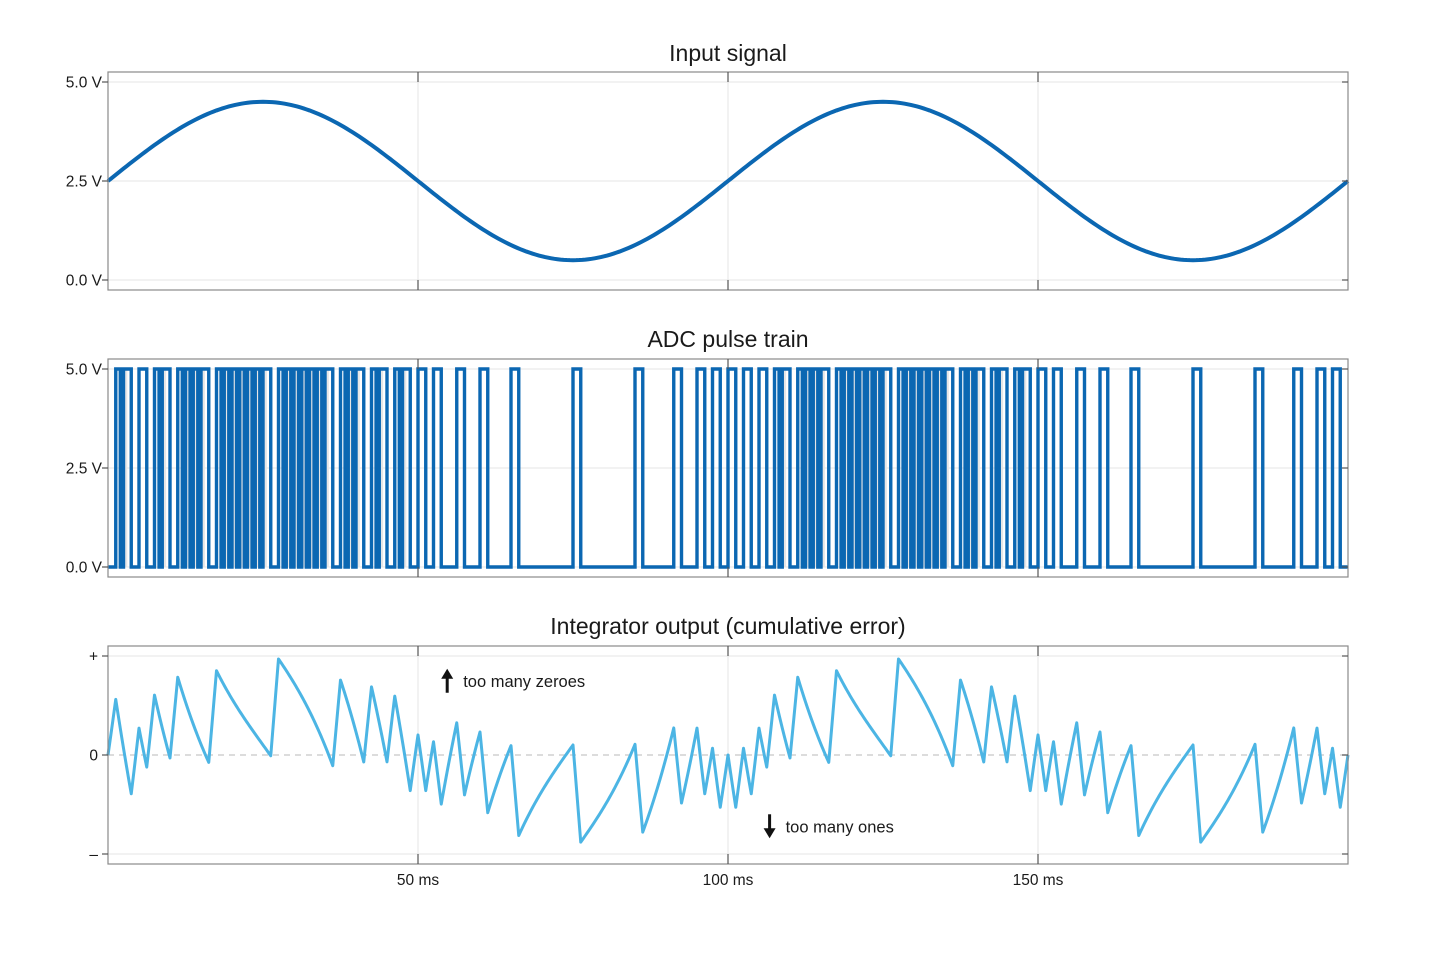 Image resolution: width=1456 pixels, height=970 pixels. I want to click on plot-area, so click(728, 181).